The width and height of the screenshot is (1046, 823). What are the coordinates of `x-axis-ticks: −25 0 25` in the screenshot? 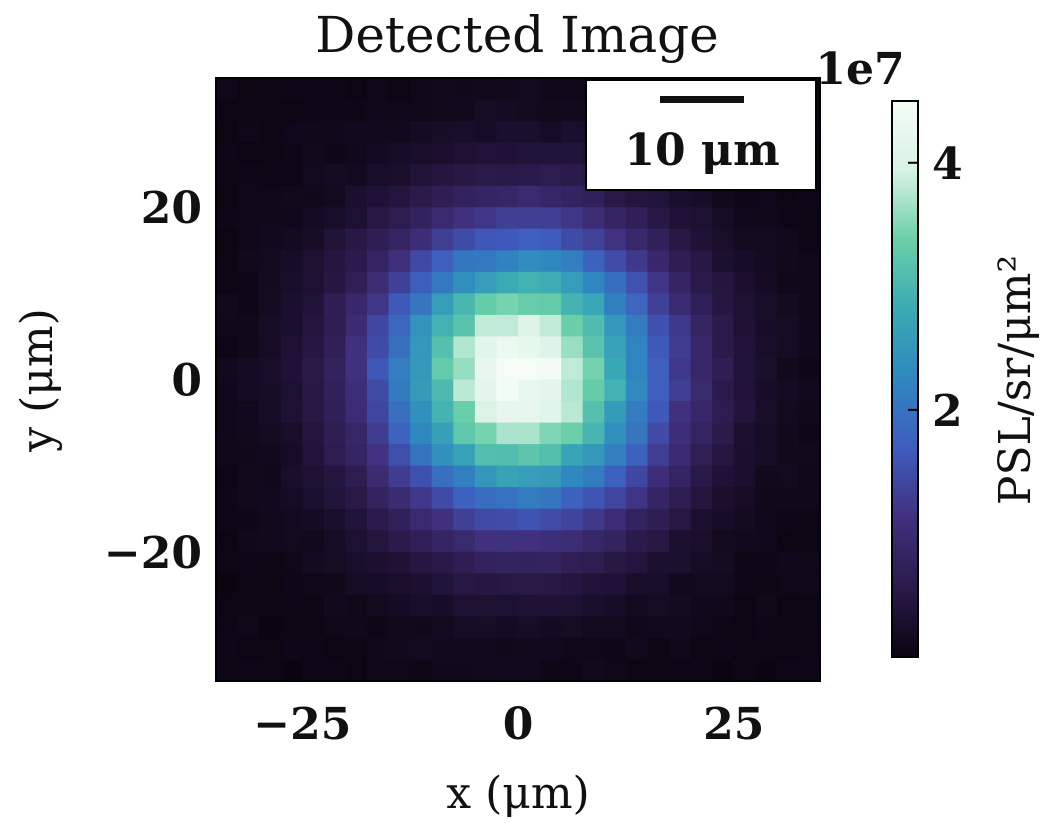 It's located at (508, 724).